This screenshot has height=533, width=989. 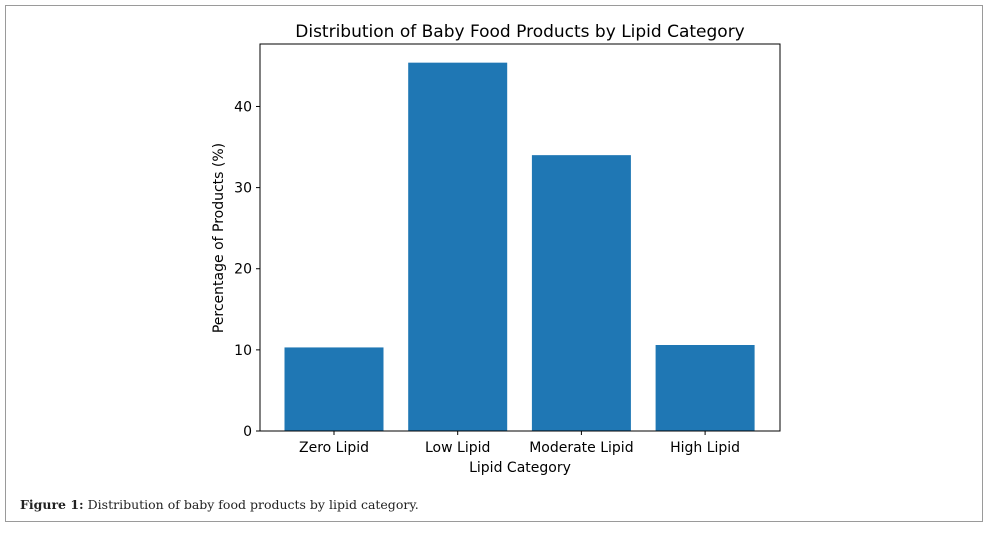 What do you see at coordinates (243, 351) in the screenshot?
I see `y-tick-label: 10` at bounding box center [243, 351].